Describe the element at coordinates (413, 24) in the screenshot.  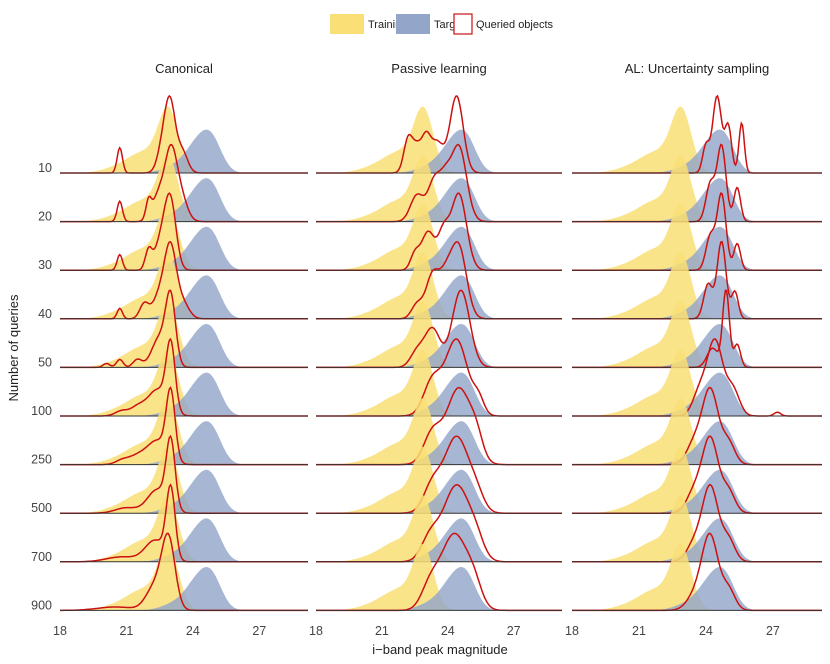
I see `legend-swatch-target` at that location.